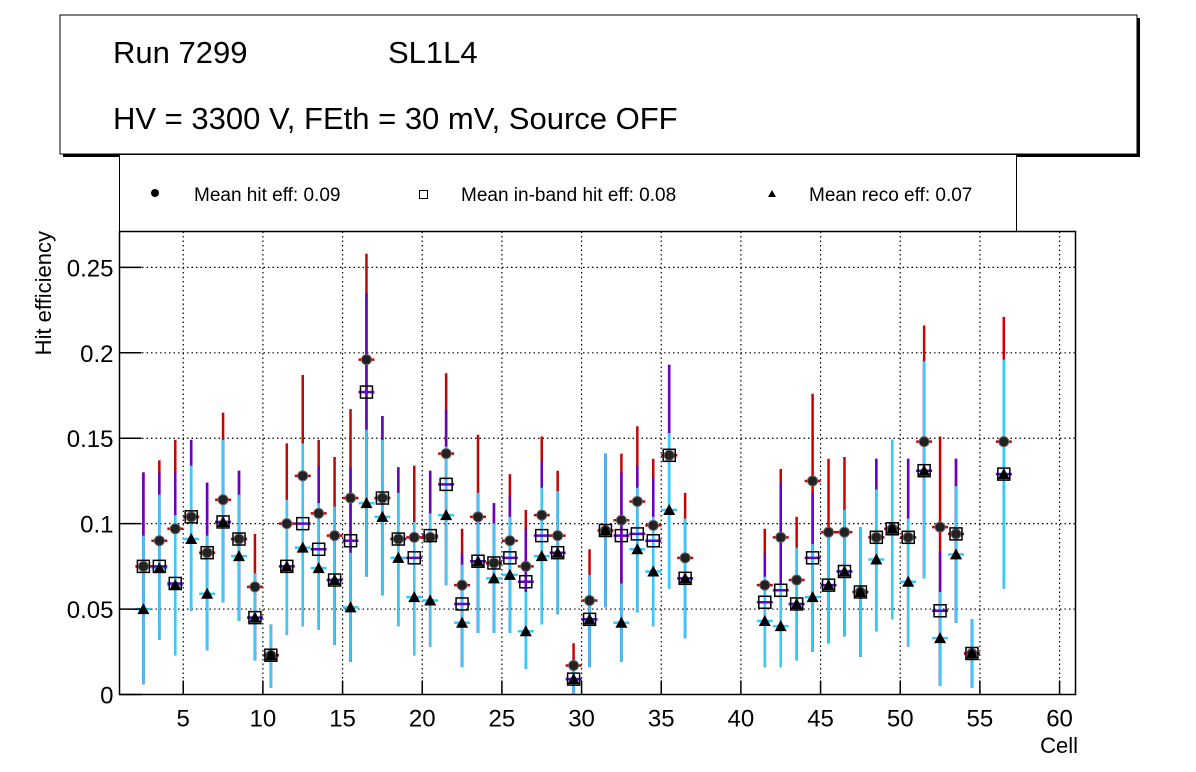  I want to click on title-run: Run 7299, so click(180, 52).